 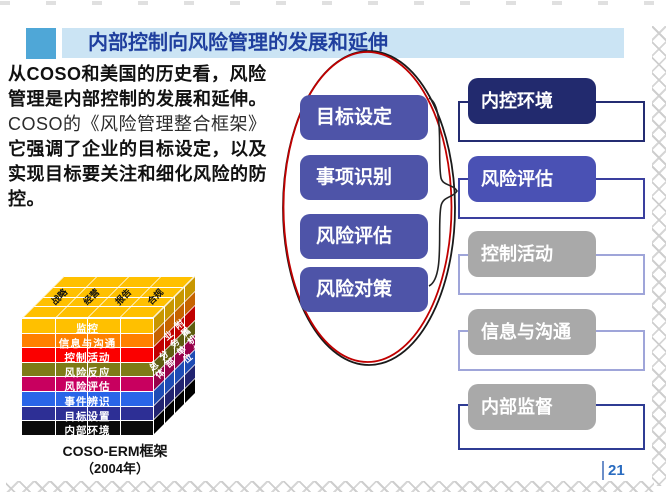 I want to click on cube-front-row: 信息与沟通, so click(x=87, y=341).